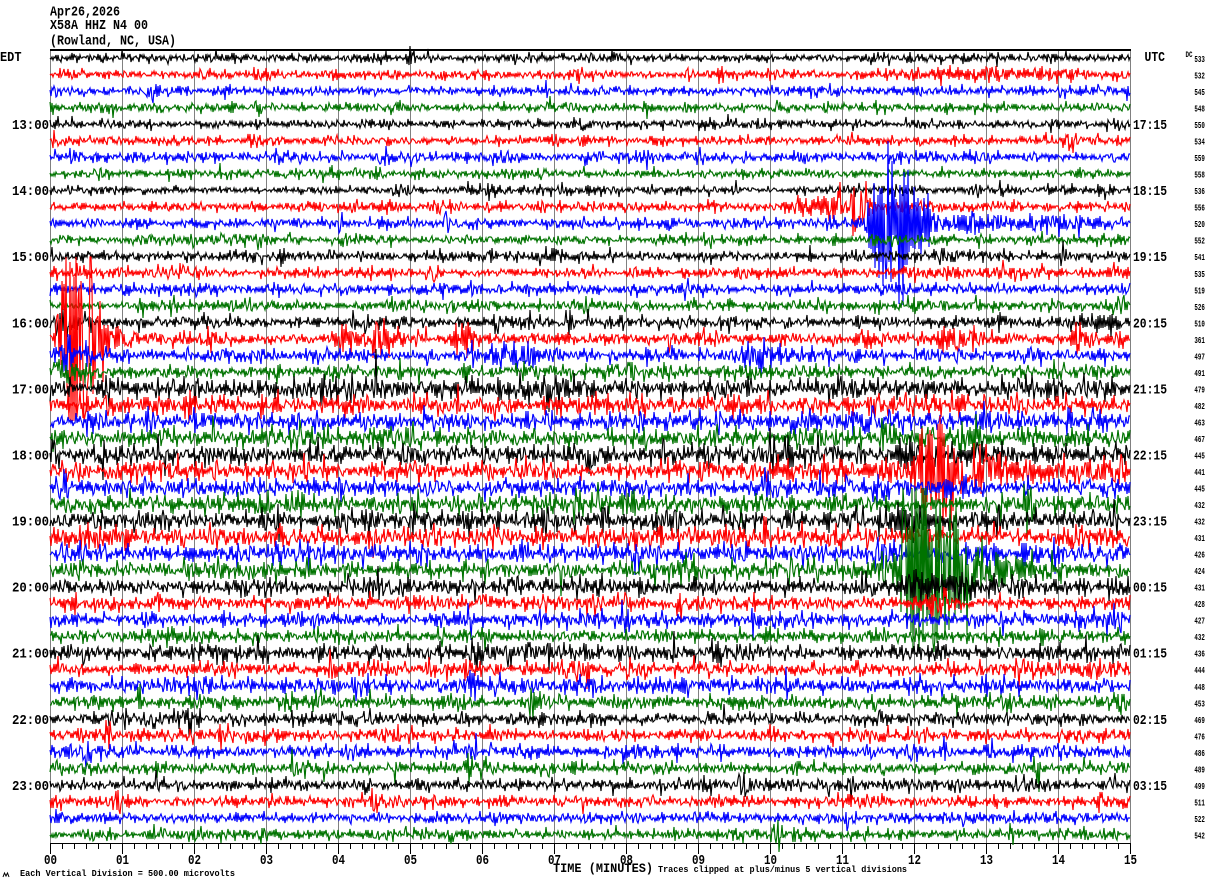 This screenshot has height=886, width=1210. What do you see at coordinates (482, 861) in the screenshot?
I see `svg-text: 06` at bounding box center [482, 861].